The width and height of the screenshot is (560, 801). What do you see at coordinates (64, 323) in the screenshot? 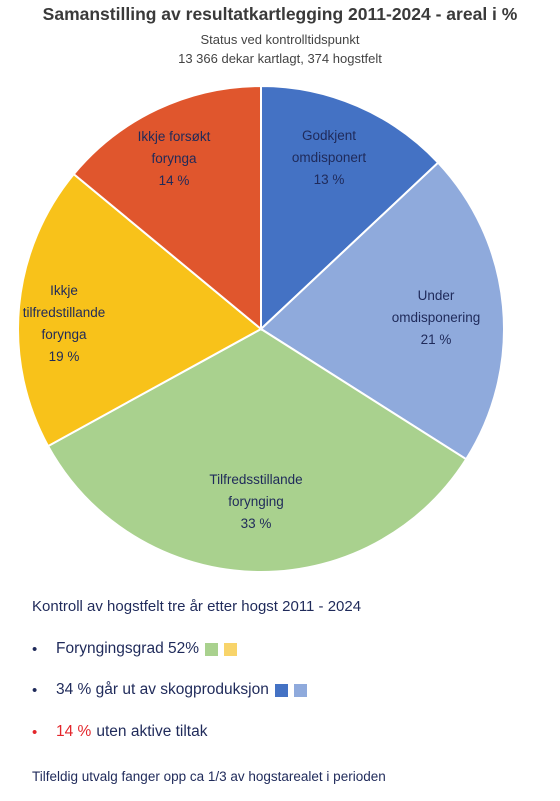
I see `pie-slice-label-3: Ikkje tilfredstillande forynga 19 %` at bounding box center [64, 323].